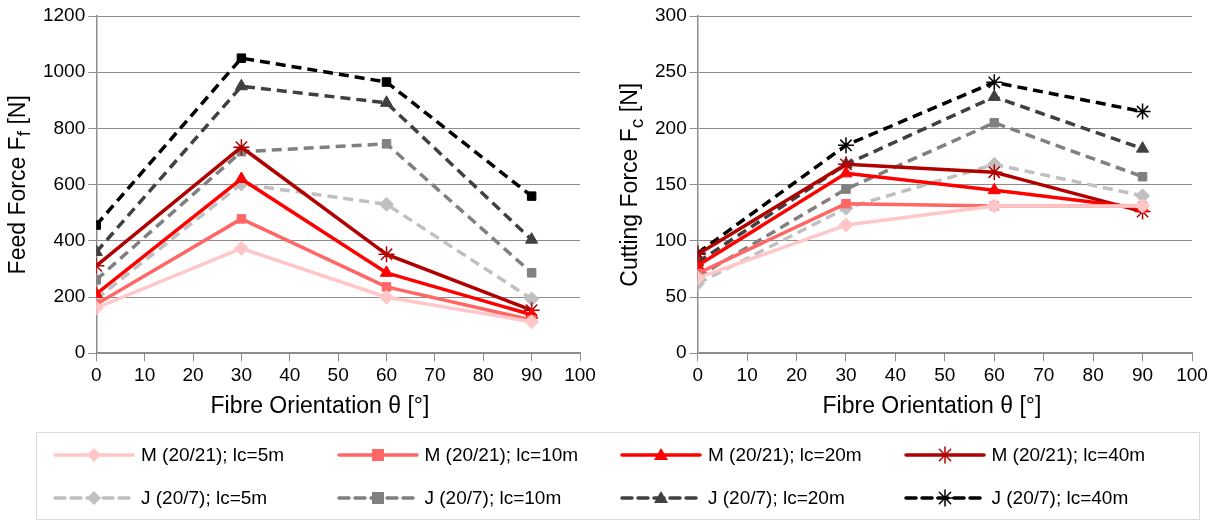 This screenshot has width=1215, height=522. What do you see at coordinates (671, 240) in the screenshot?
I see `y-tick-label: 100` at bounding box center [671, 240].